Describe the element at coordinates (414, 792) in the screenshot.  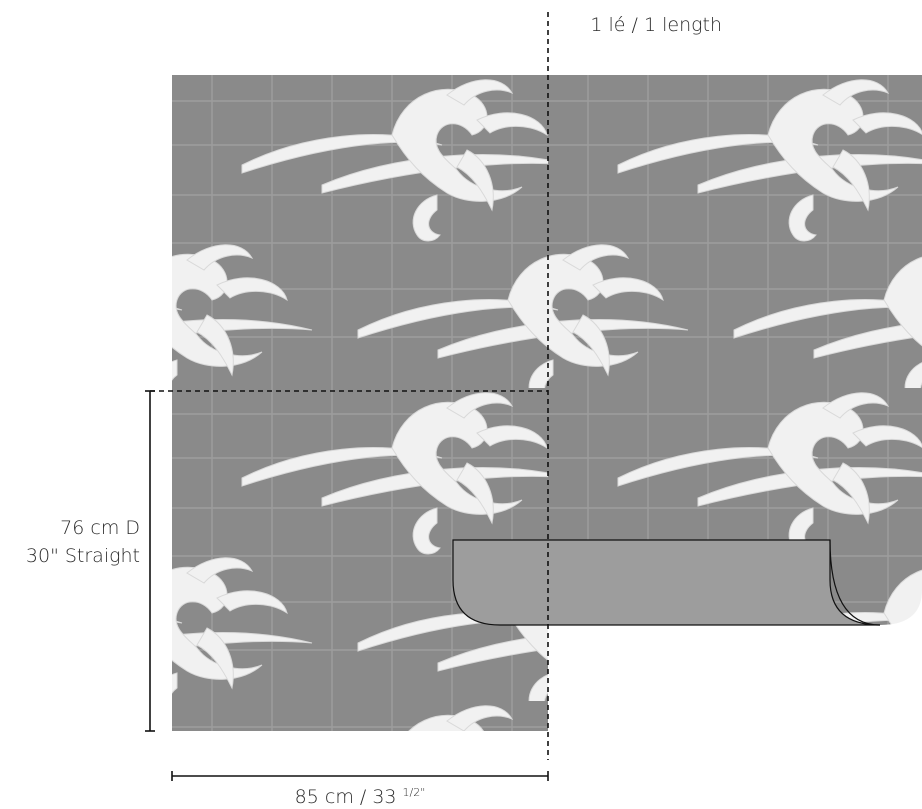
I see `width-fraction: 1/2"` at that location.